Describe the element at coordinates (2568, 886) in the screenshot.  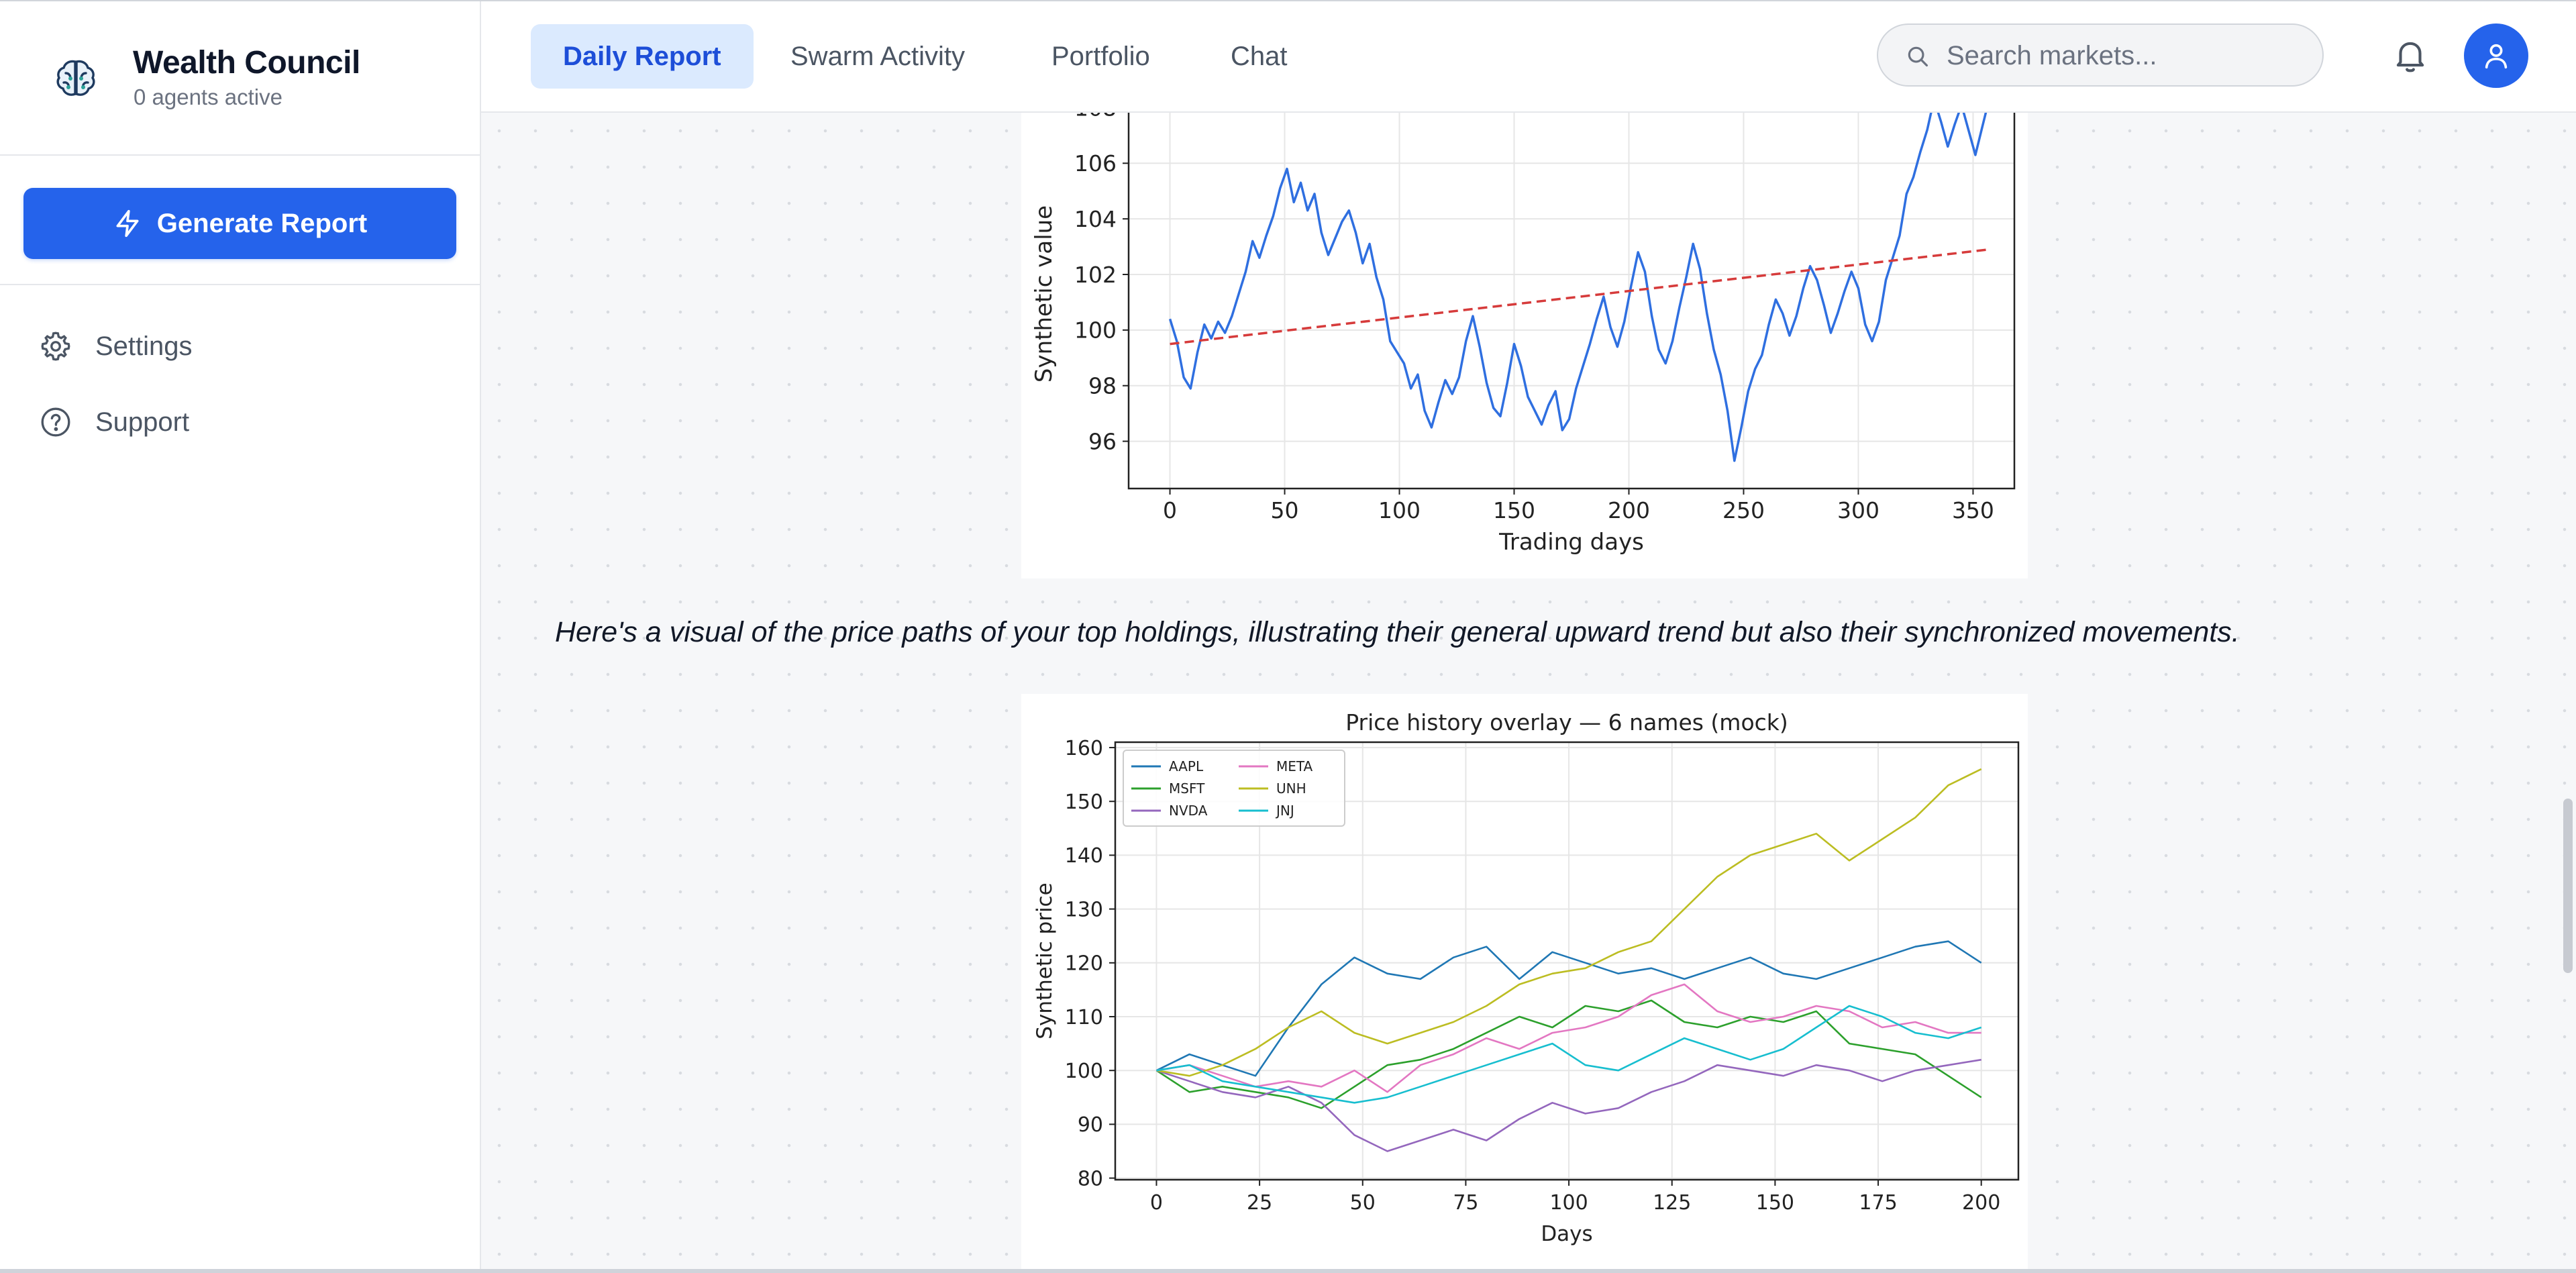
I see `scrollbar-thumb` at that location.